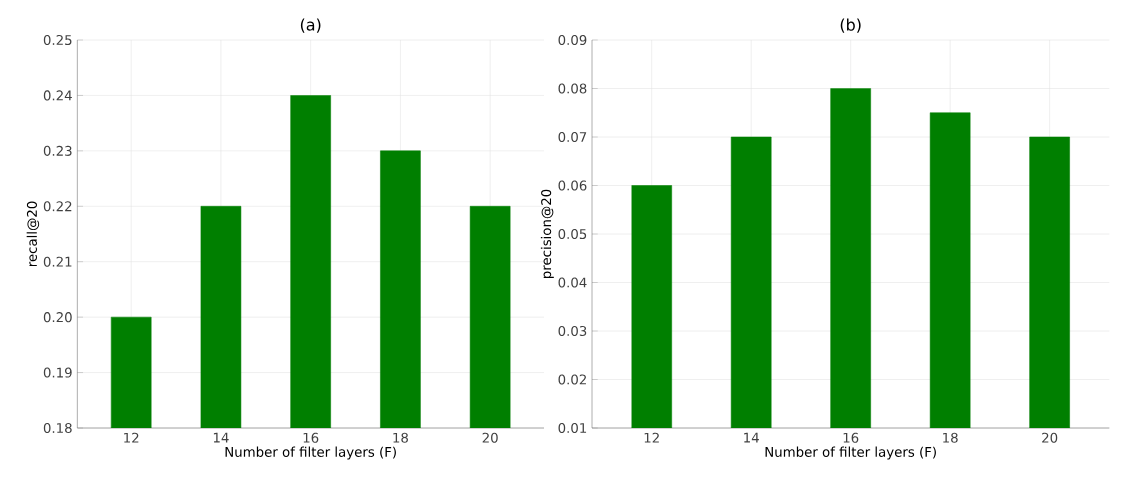 This screenshot has height=490, width=1123. What do you see at coordinates (572, 185) in the screenshot?
I see `y-tick-label: 0.06` at bounding box center [572, 185].